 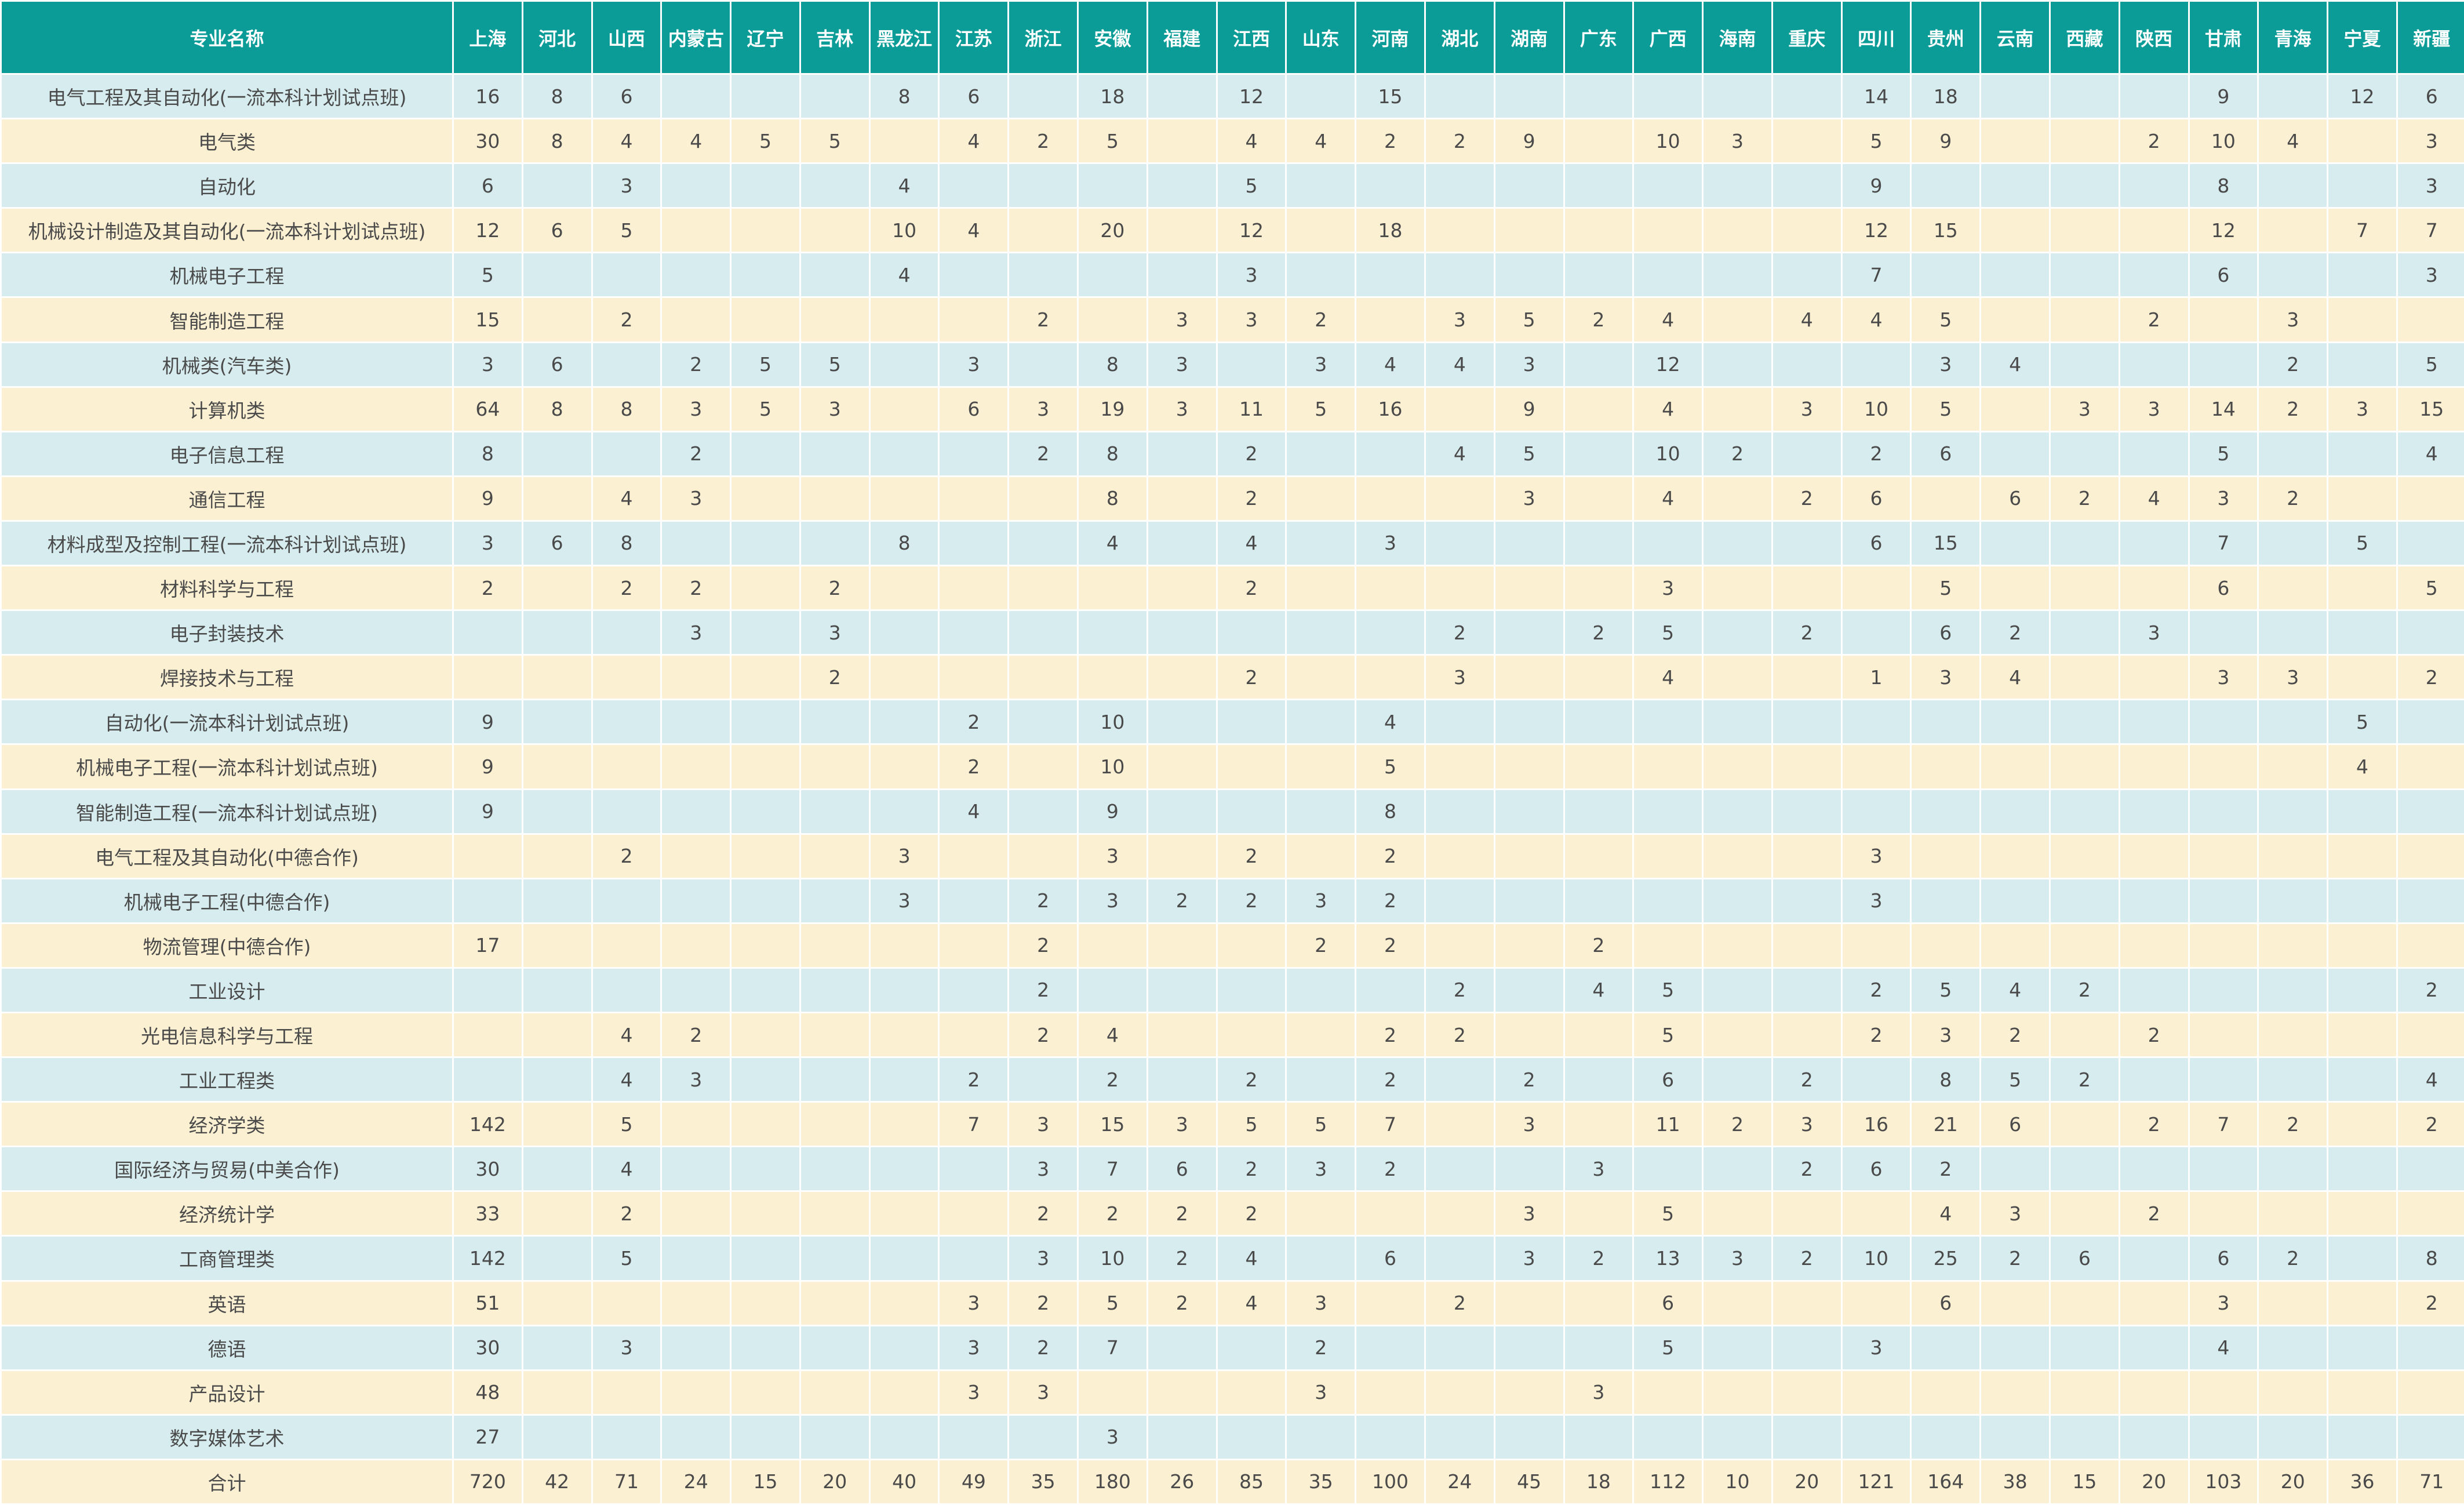 What do you see at coordinates (1232, 1436) in the screenshot?
I see `table-row: 数字媒体艺术 27 3` at bounding box center [1232, 1436].